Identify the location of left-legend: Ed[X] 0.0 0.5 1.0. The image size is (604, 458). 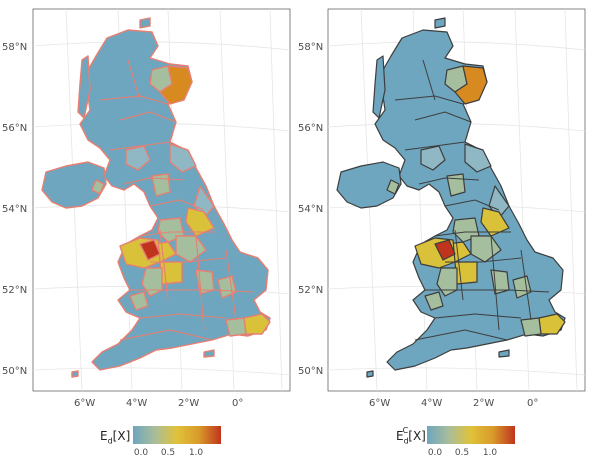
(175, 438).